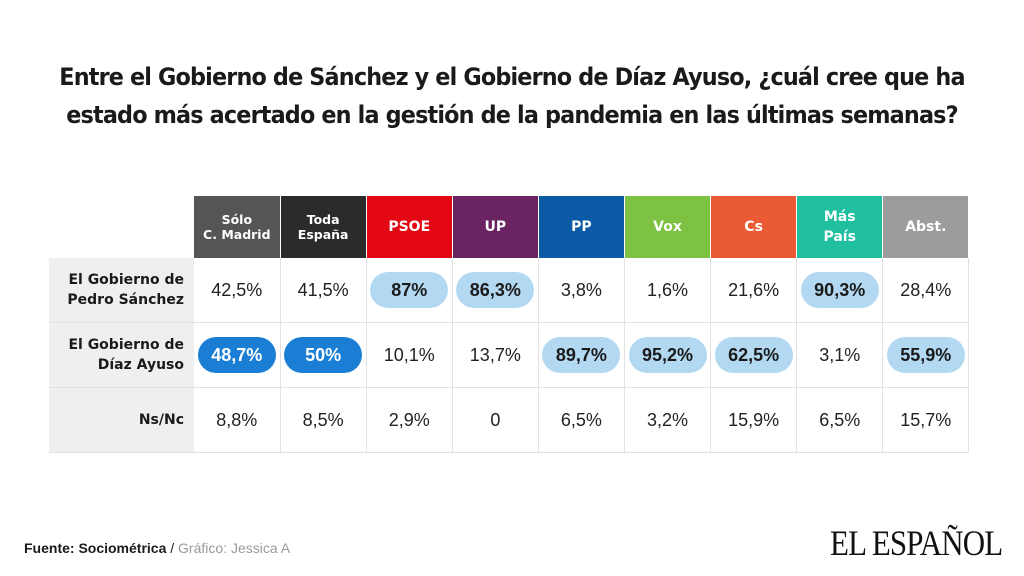 This screenshot has height=576, width=1024. What do you see at coordinates (121, 355) in the screenshot?
I see `row-label: El Gobierno de Díaz Ayuso` at bounding box center [121, 355].